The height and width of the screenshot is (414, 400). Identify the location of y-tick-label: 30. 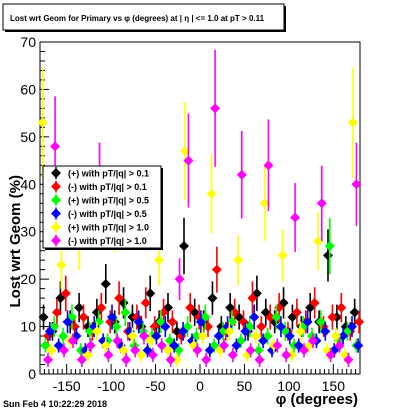
(28, 232).